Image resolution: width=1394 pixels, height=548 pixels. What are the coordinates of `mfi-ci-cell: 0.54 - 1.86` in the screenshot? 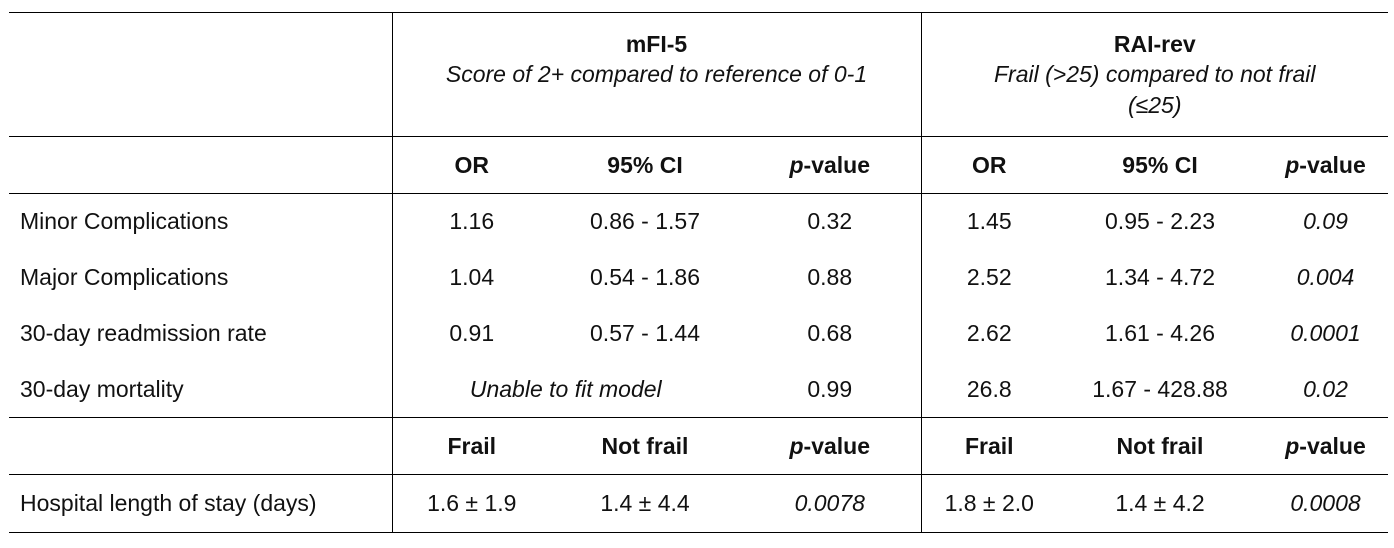 It's located at (645, 277).